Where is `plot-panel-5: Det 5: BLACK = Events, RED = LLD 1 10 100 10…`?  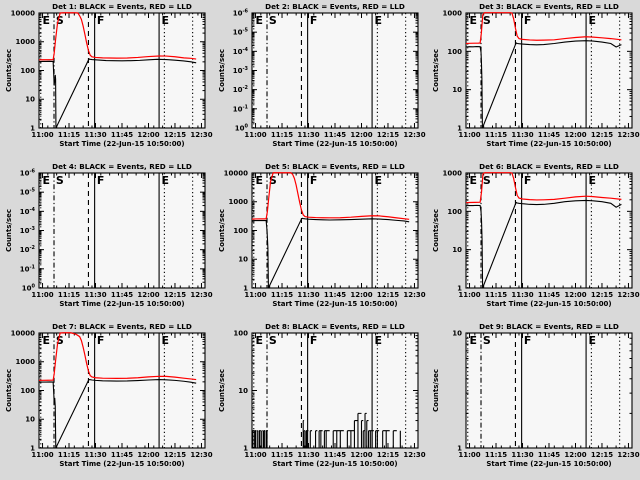 plot-panel-5: Det 5: BLACK = Events, RED = LLD 1 10 100 10… is located at coordinates (319, 240).